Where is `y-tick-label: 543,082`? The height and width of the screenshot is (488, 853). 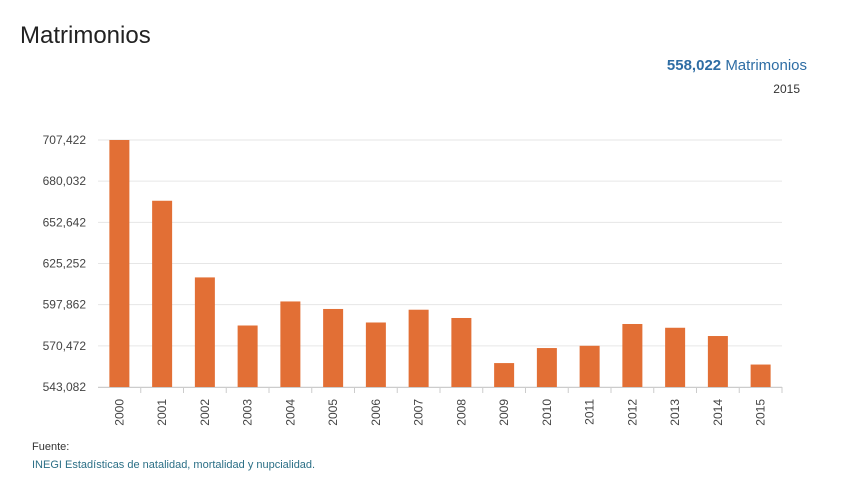 y-tick-label: 543,082 is located at coordinates (65, 387).